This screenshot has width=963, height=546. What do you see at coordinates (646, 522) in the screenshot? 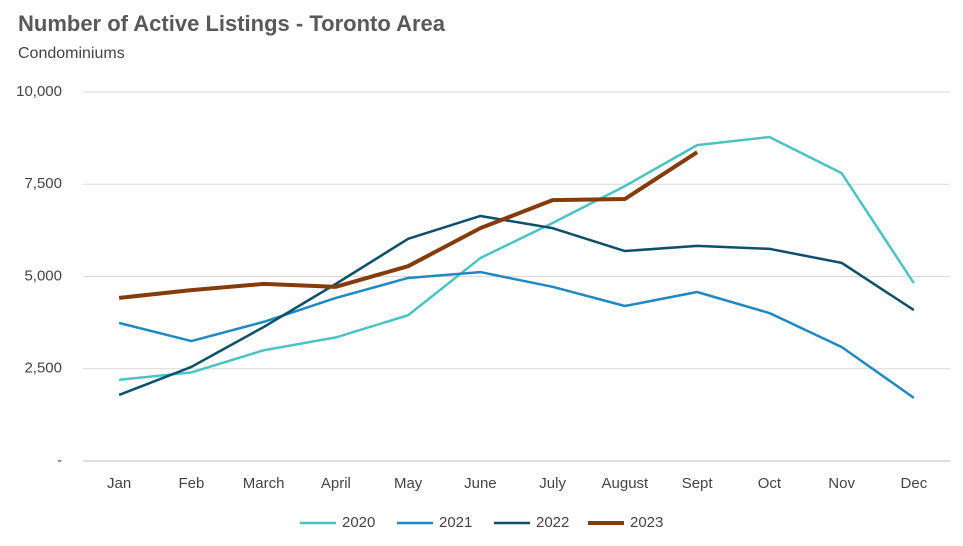
I see `legend-label: 2023` at bounding box center [646, 522].